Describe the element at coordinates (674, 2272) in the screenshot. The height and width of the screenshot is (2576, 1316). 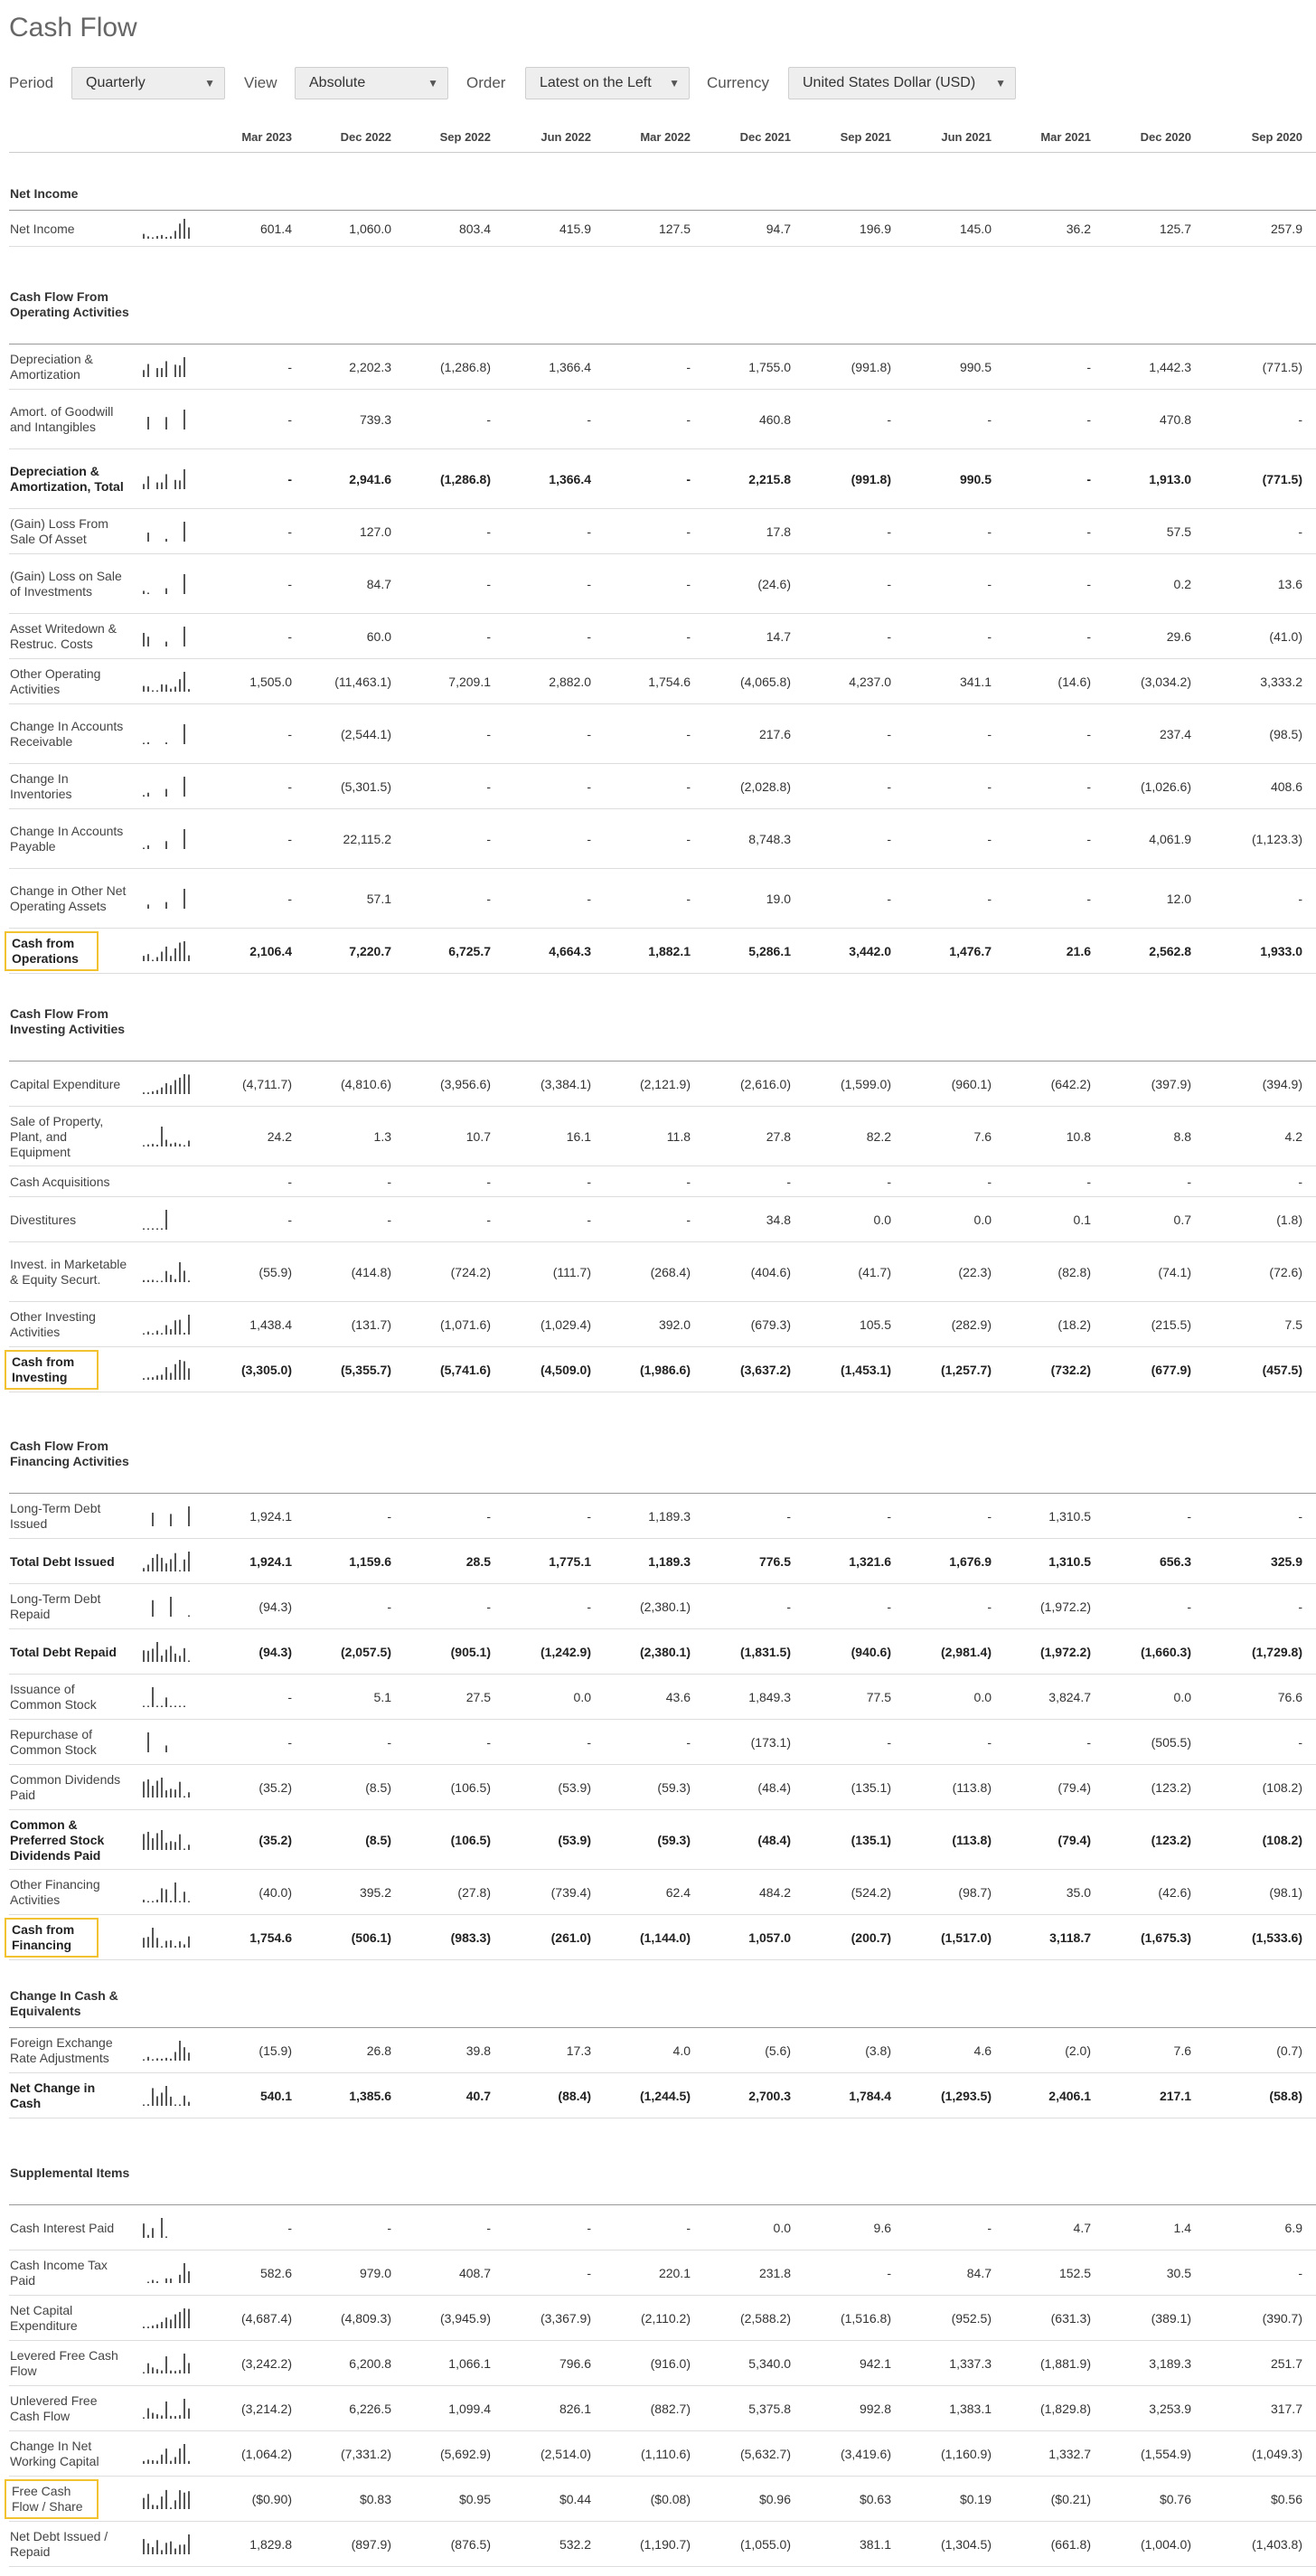
I see `table-cell: 220.1` at that location.